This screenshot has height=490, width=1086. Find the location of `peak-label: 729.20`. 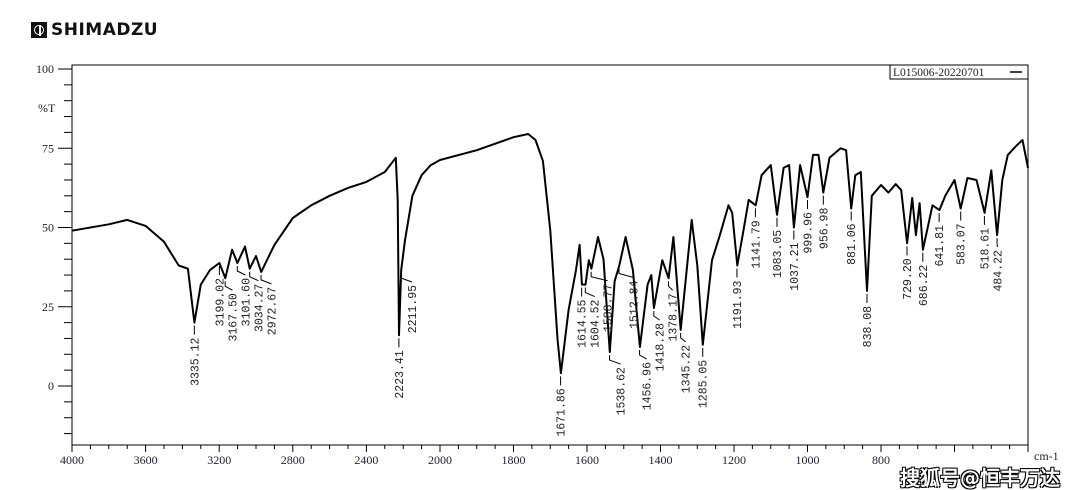

peak-label: 729.20 is located at coordinates (908, 279).